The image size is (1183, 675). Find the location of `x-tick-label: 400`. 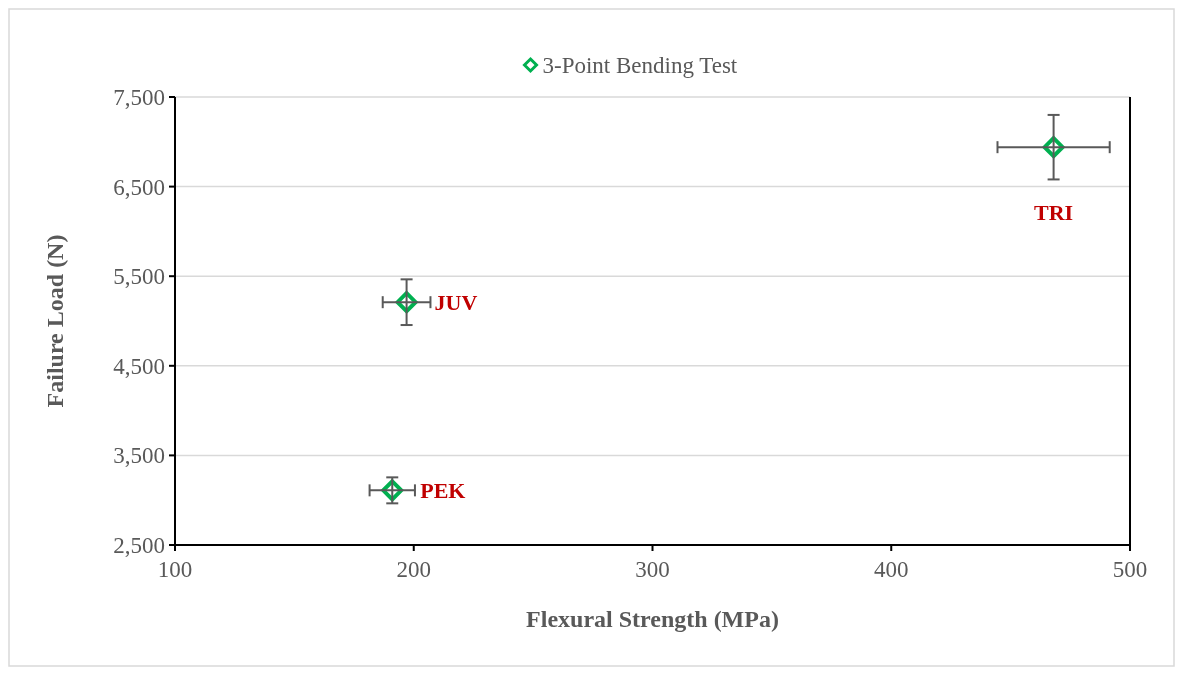

x-tick-label: 400 is located at coordinates (891, 569).